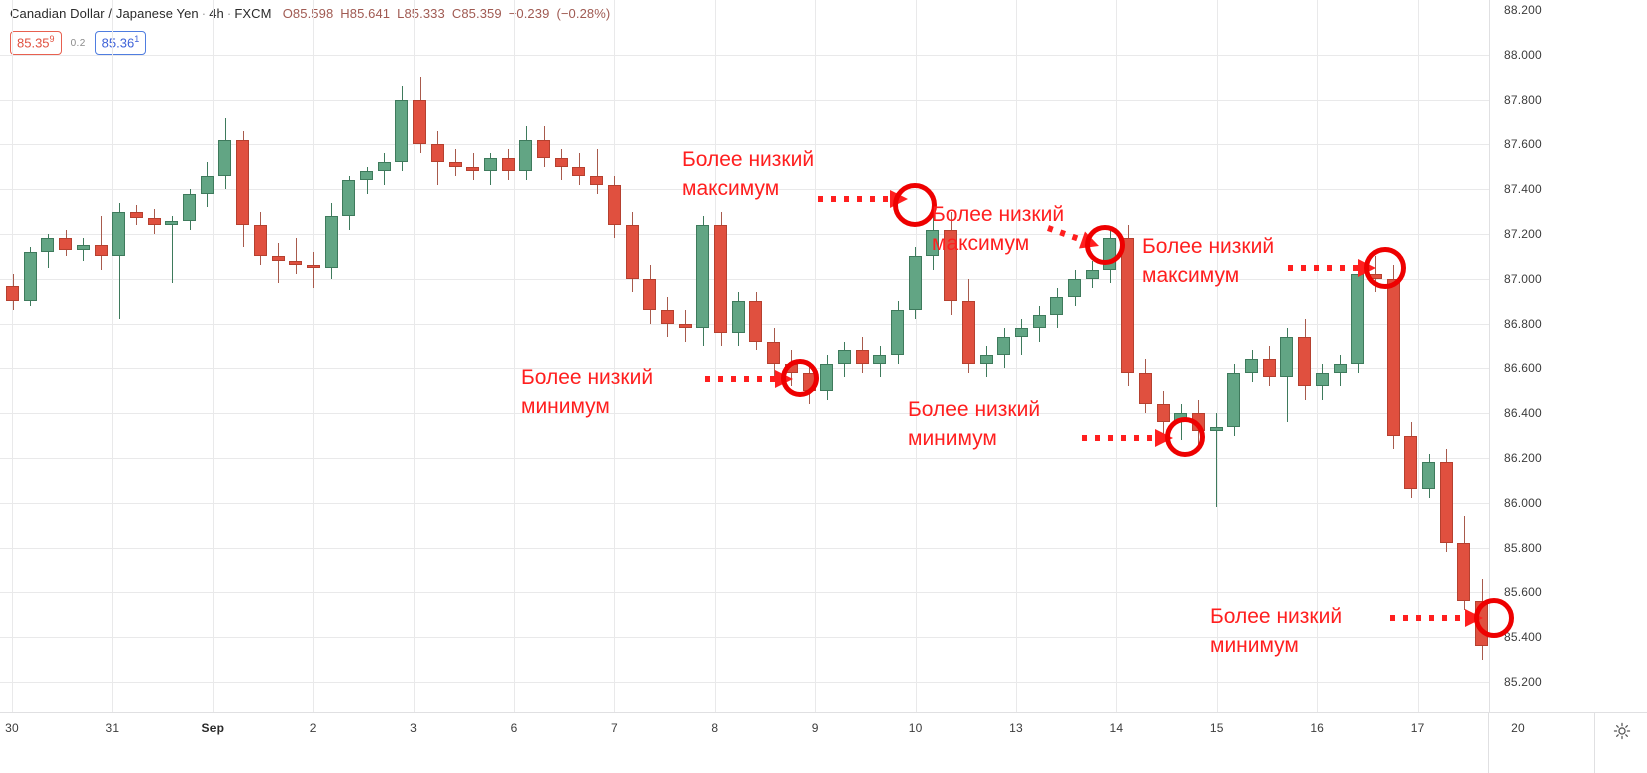 The height and width of the screenshot is (773, 1647). What do you see at coordinates (614, 728) in the screenshot?
I see `time-tick-label: 7` at bounding box center [614, 728].